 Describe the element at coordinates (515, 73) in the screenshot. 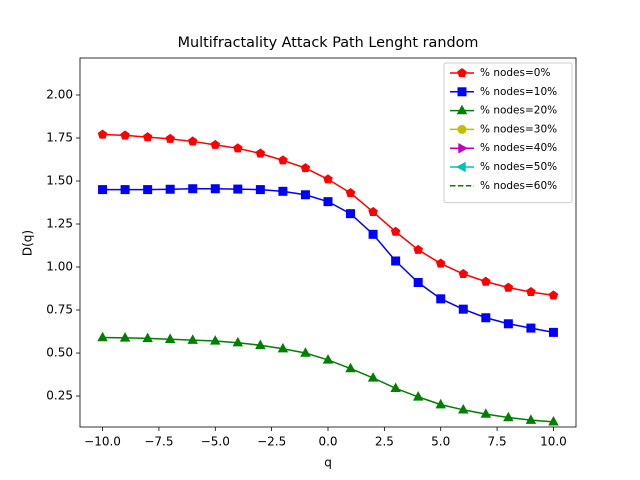

I see `legend-label: % nodes=0%` at that location.